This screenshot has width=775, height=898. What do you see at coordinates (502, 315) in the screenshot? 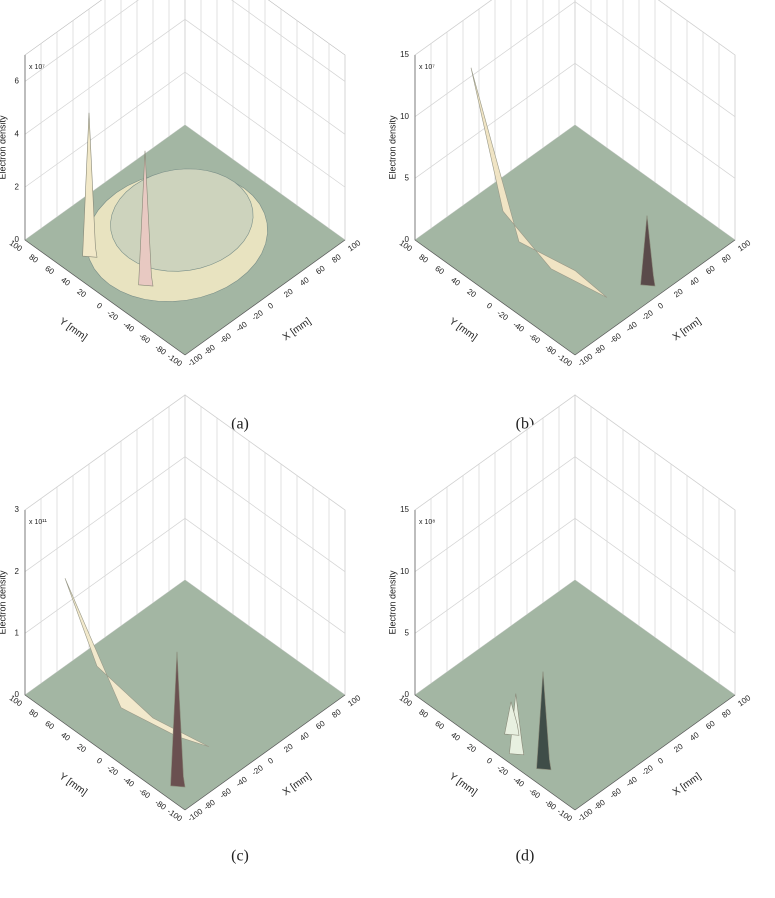
I see `y-tick-label: -20` at bounding box center [502, 315].